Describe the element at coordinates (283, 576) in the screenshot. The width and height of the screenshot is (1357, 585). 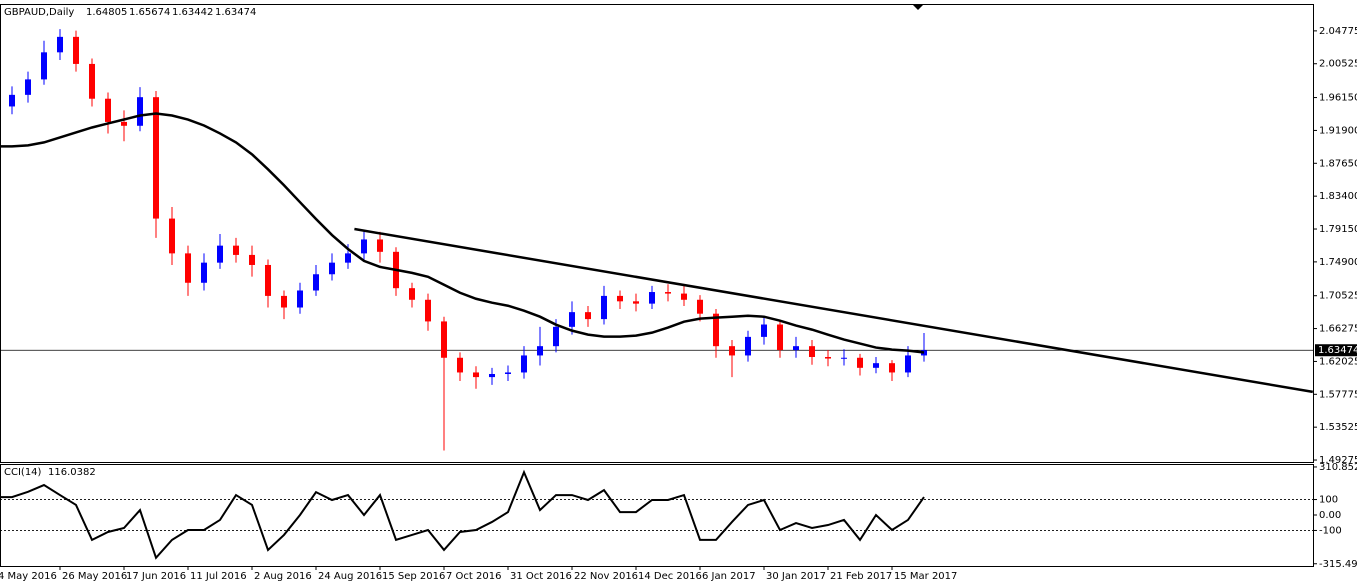
I see `x-tick-label: 2 Aug 2016` at that location.